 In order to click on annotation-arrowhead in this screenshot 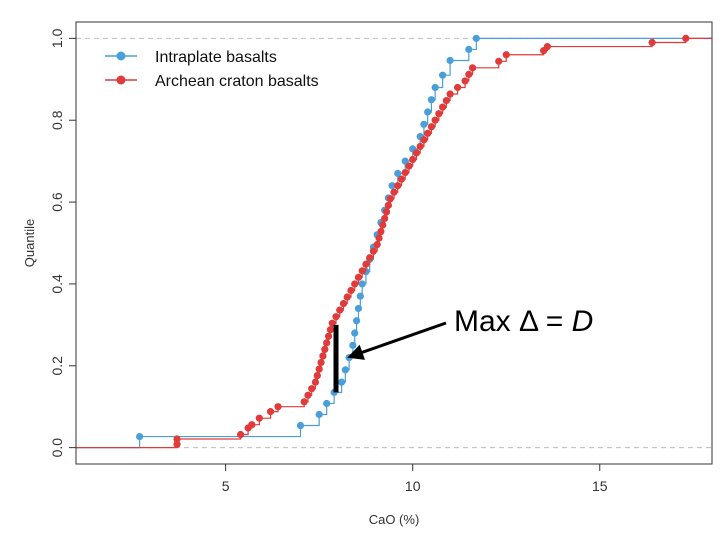, I will do `click(356, 352)`.